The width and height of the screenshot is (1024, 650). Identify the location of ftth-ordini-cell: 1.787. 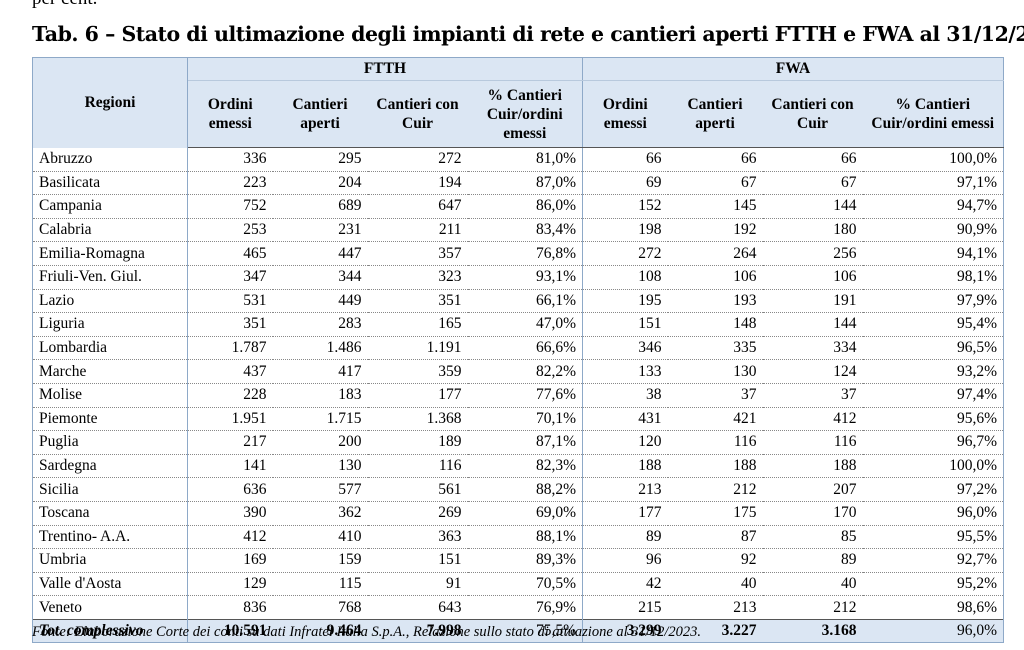
(230, 348).